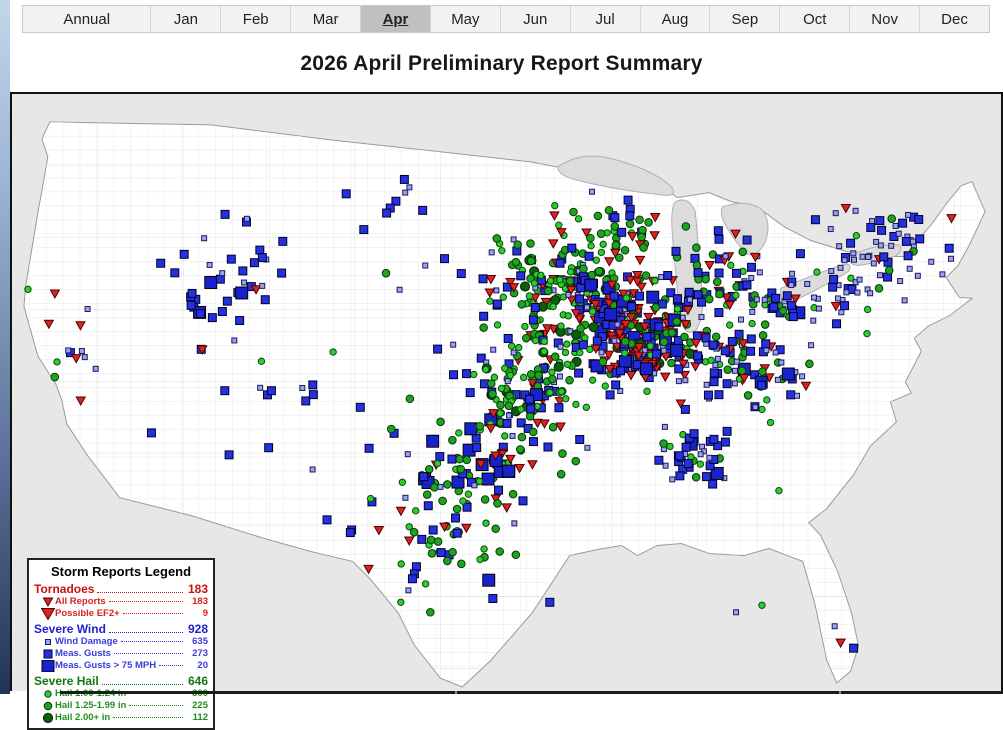 This screenshot has width=1003, height=730. I want to click on legend-section-name: Severe Hail, so click(66, 681).